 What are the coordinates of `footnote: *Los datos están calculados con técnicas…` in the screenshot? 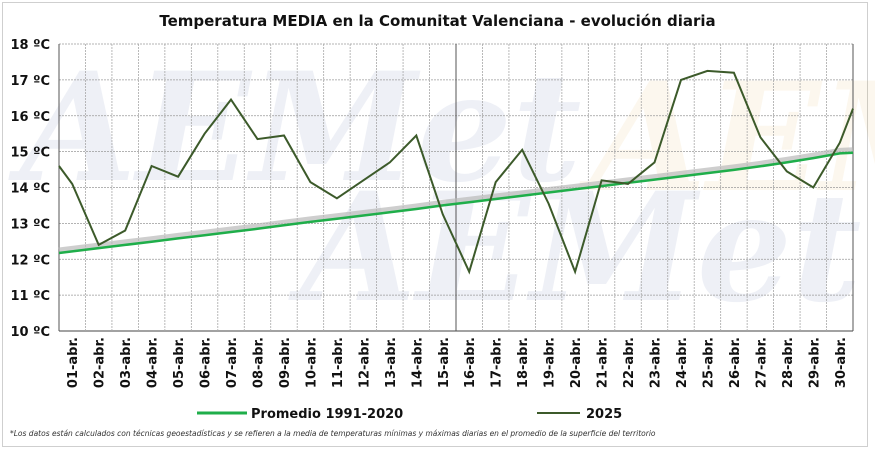 It's located at (333, 433).